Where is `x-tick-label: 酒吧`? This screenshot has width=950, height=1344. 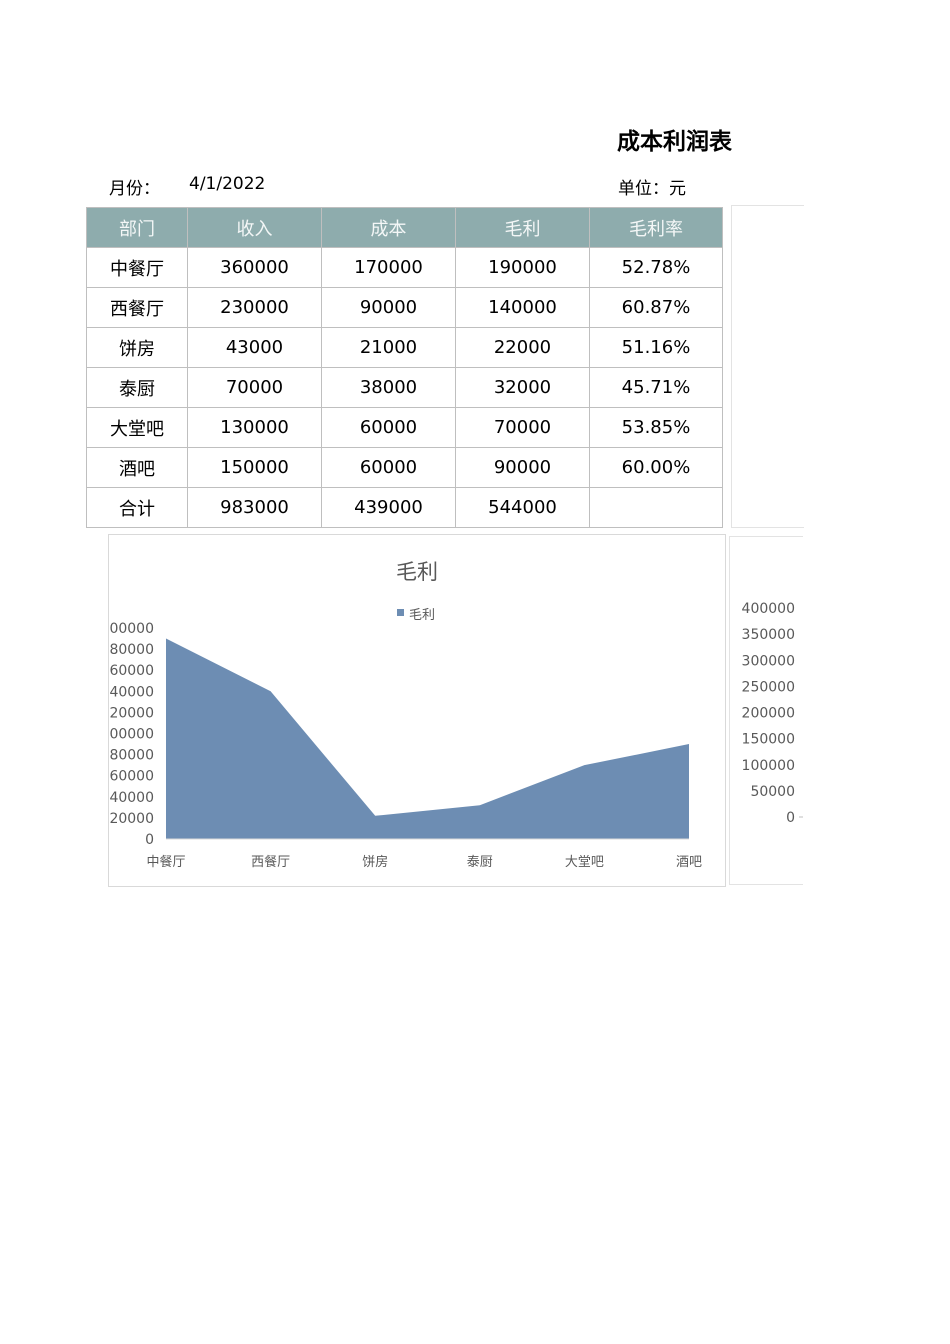 x-tick-label: 酒吧 is located at coordinates (689, 862).